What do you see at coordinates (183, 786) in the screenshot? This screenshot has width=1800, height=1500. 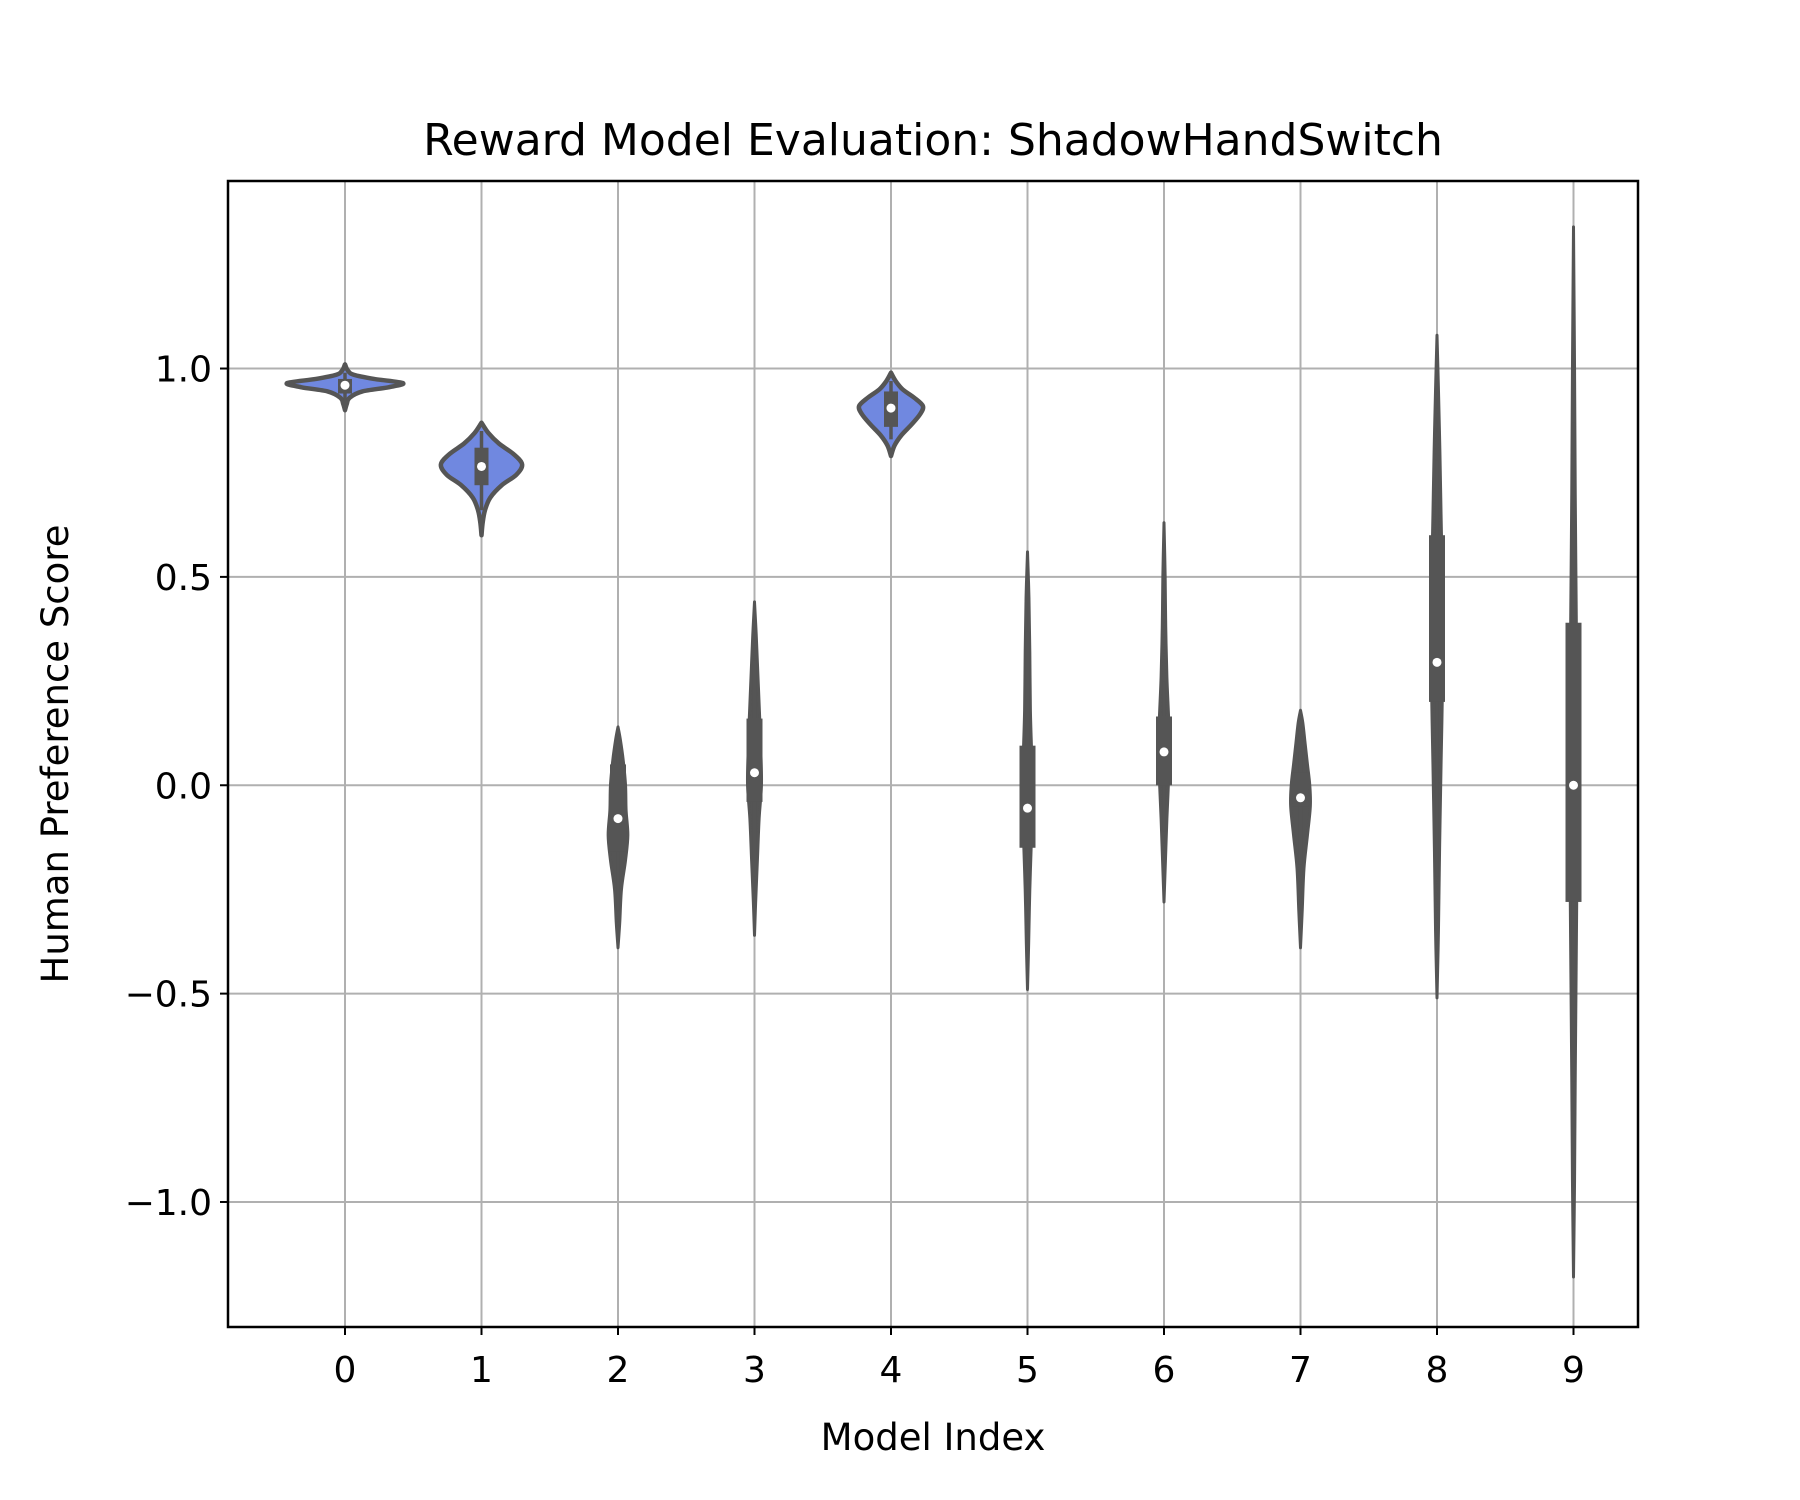 I see `y-tick-label-2: 0.0` at bounding box center [183, 786].